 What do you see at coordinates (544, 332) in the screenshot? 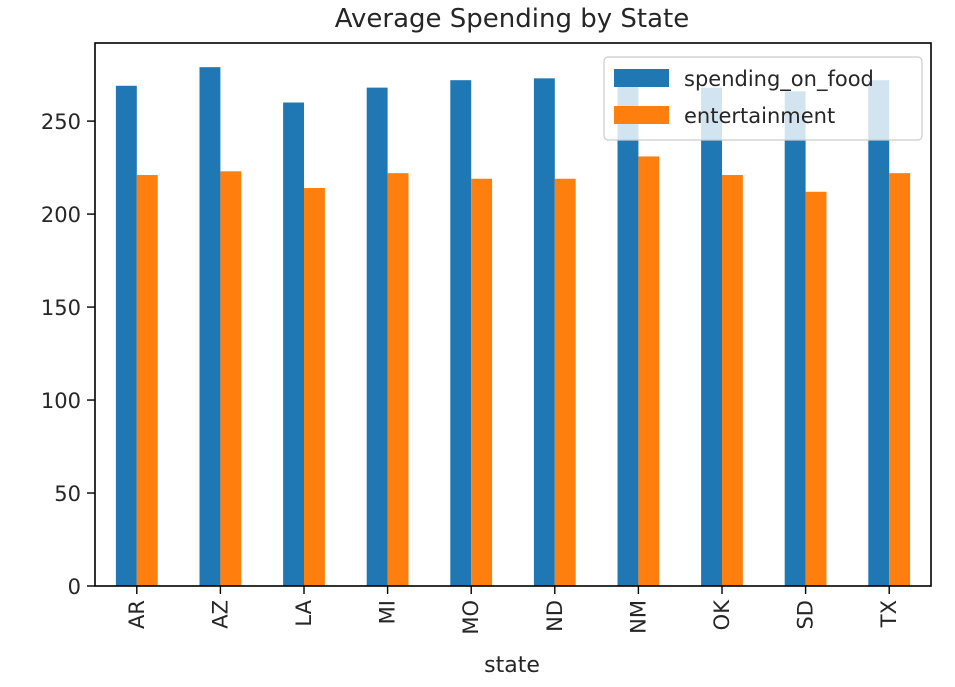
I see `bar-spending_on_food-ND` at bounding box center [544, 332].